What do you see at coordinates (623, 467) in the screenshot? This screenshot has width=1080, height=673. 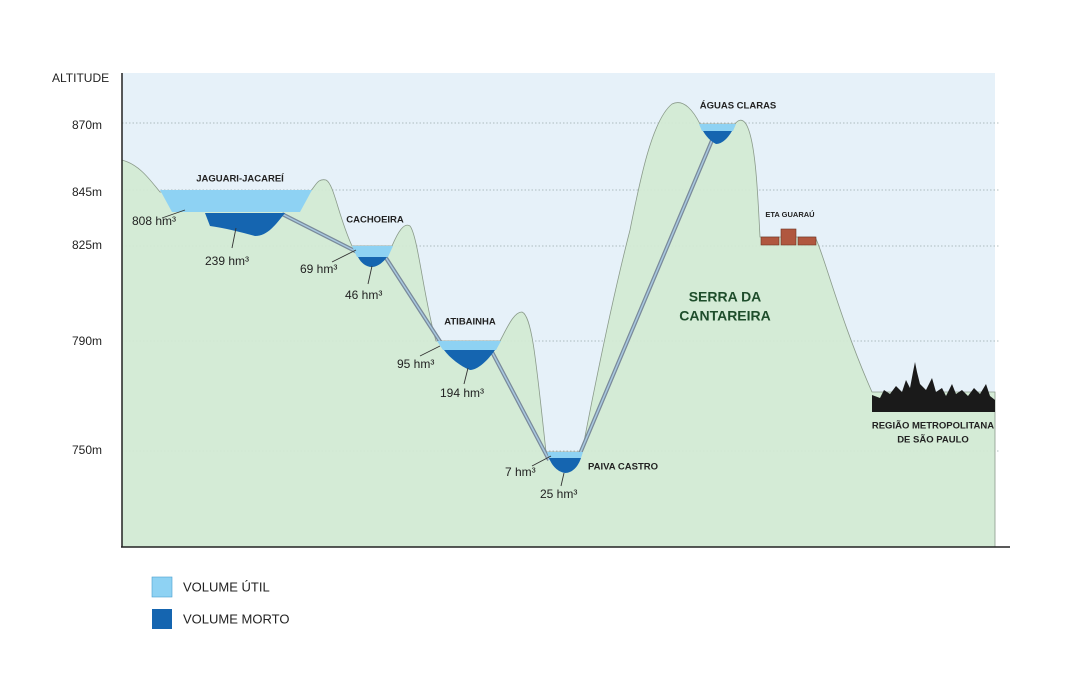 I see `reservoir-name: PAIVA CASTRO` at bounding box center [623, 467].